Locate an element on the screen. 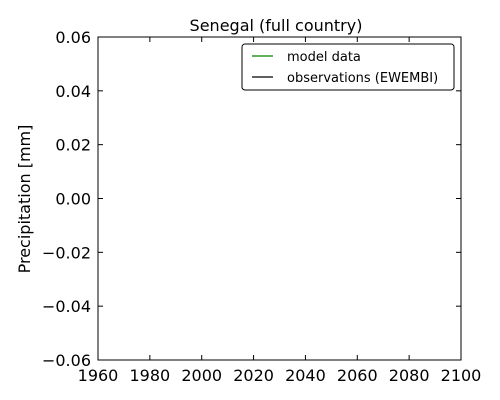  x-tick-label: 2020 is located at coordinates (253, 375).